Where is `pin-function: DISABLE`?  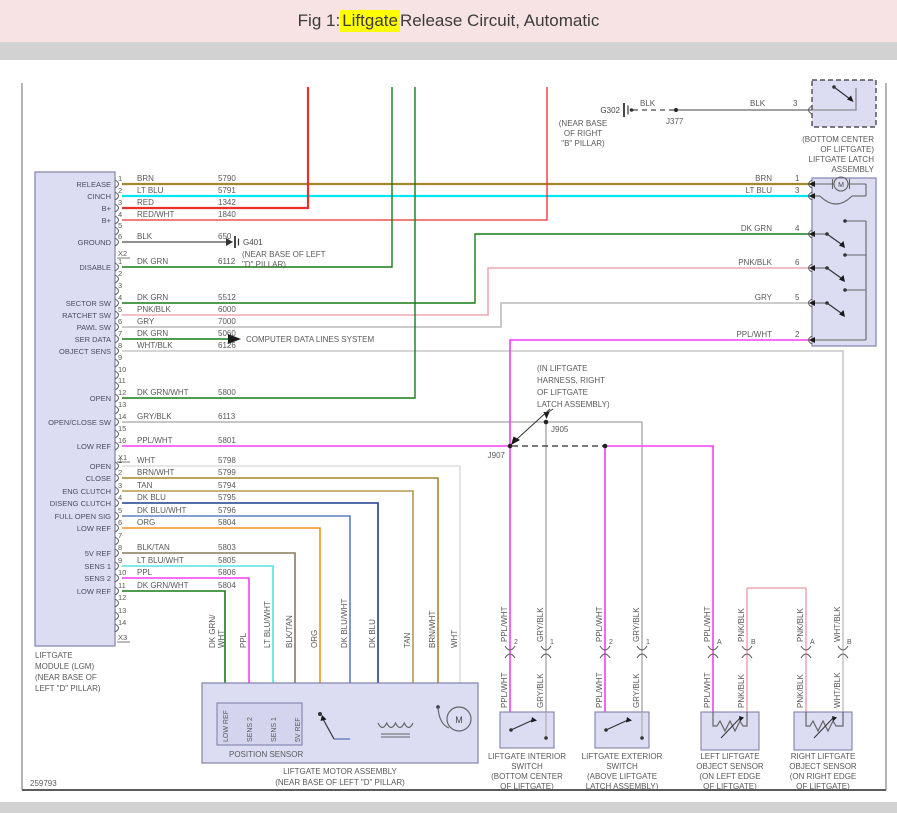 pin-function: DISABLE is located at coordinates (95, 267).